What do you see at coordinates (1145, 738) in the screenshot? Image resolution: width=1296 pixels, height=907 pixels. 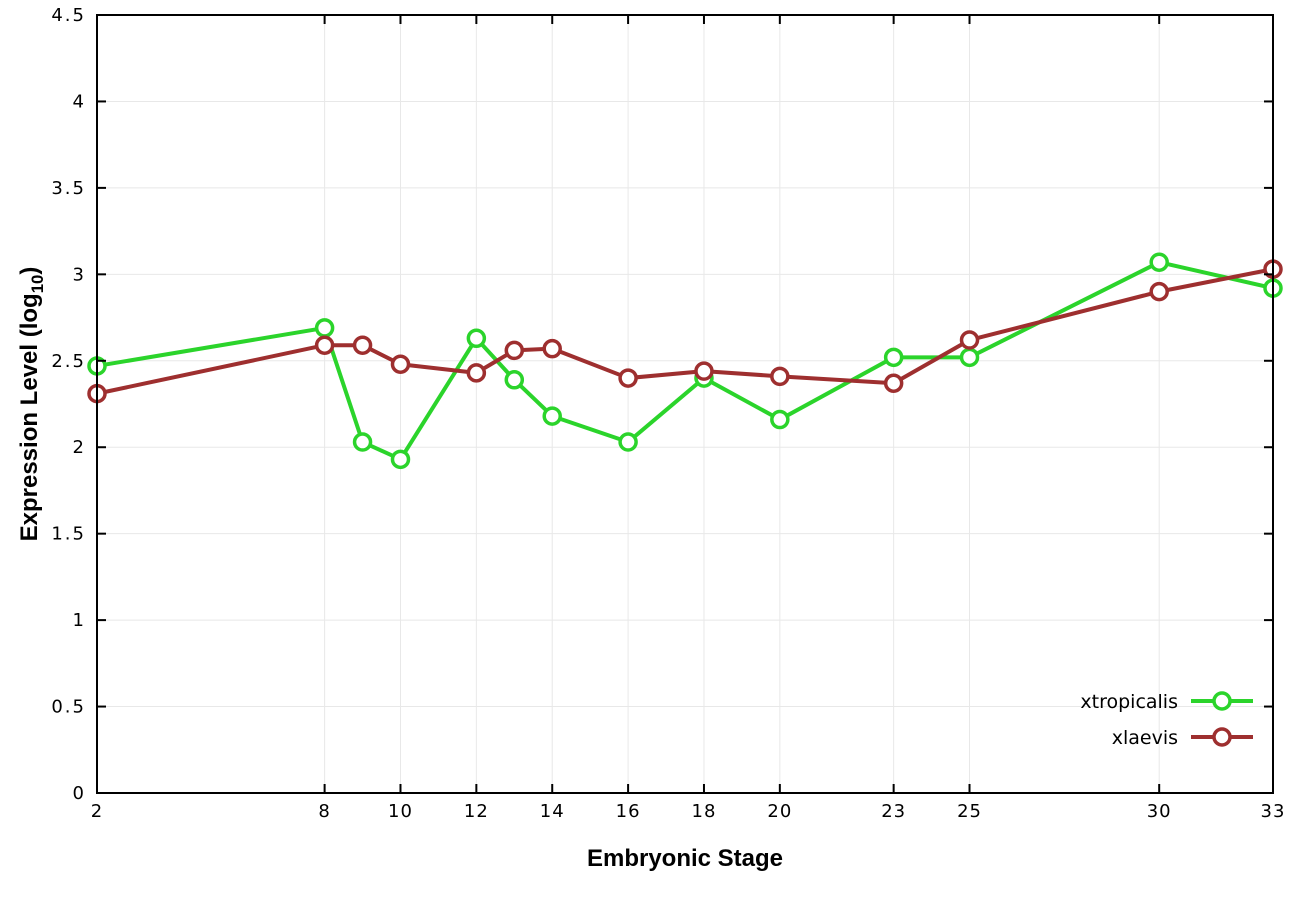 I see `legend-label-xlaevis: xlaevis` at bounding box center [1145, 738].